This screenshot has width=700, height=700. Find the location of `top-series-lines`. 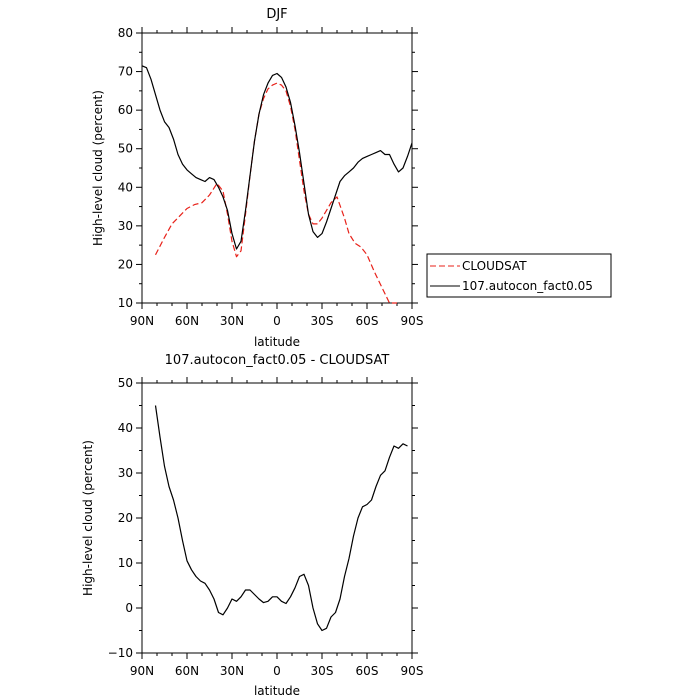

top-series-lines is located at coordinates (277, 184).